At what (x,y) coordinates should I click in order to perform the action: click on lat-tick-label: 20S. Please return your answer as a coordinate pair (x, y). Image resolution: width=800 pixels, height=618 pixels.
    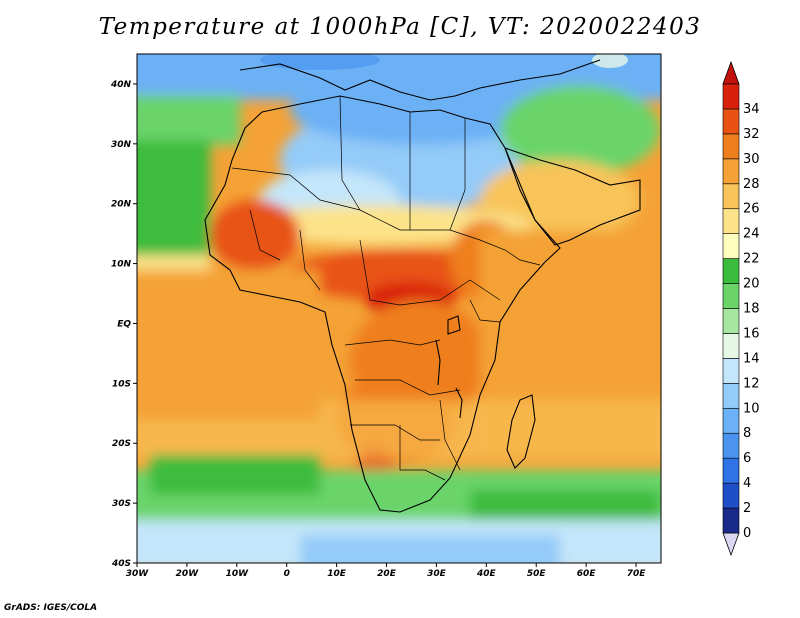
    Looking at the image, I should click on (121, 444).